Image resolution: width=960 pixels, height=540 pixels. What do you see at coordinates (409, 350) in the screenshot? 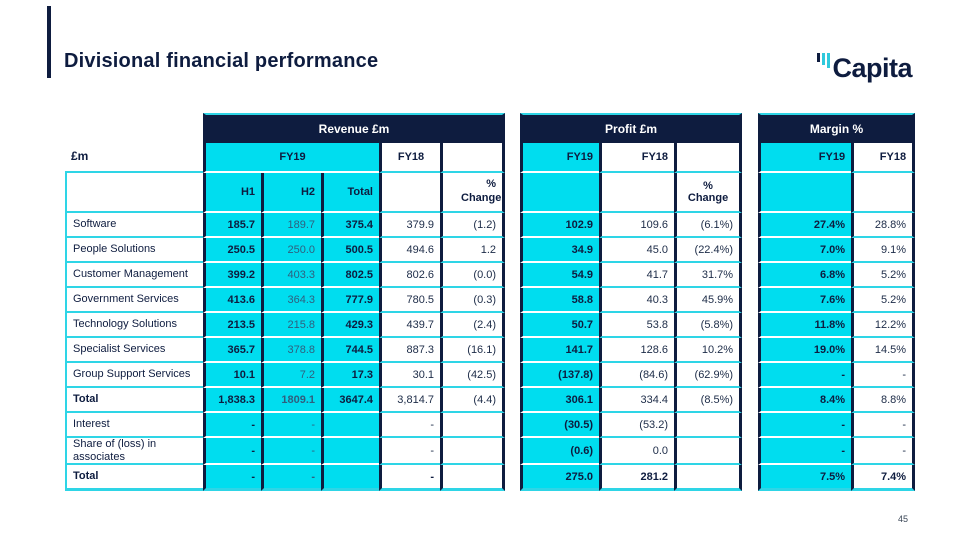
I see `revenue-fy18-cell: 887.3` at bounding box center [409, 350].